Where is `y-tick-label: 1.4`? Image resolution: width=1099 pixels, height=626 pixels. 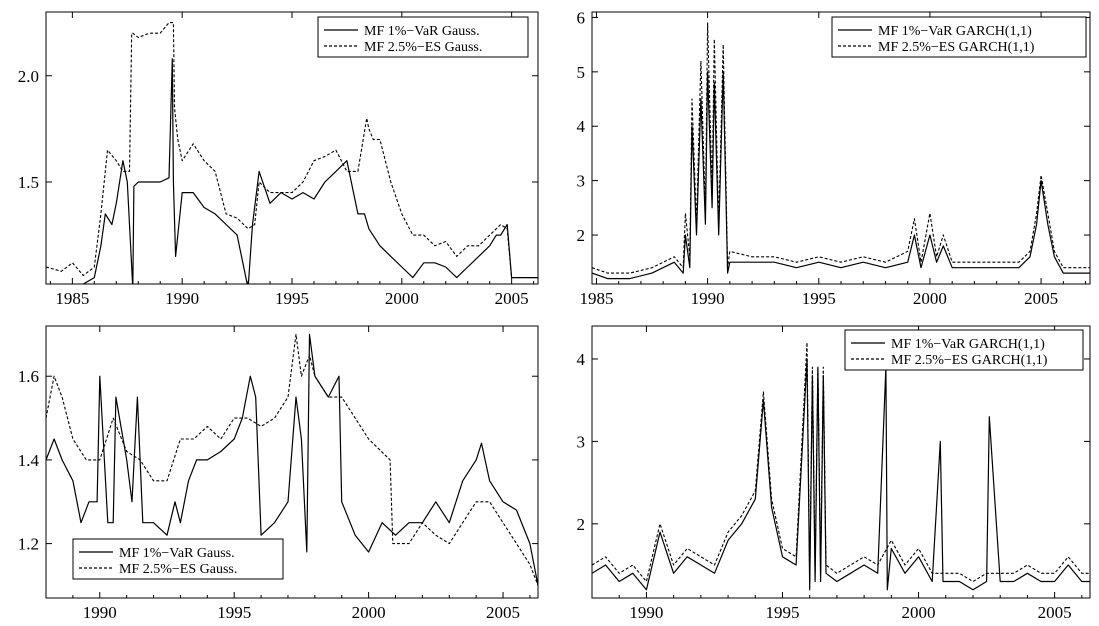
y-tick-label: 1.4 is located at coordinates (29, 460).